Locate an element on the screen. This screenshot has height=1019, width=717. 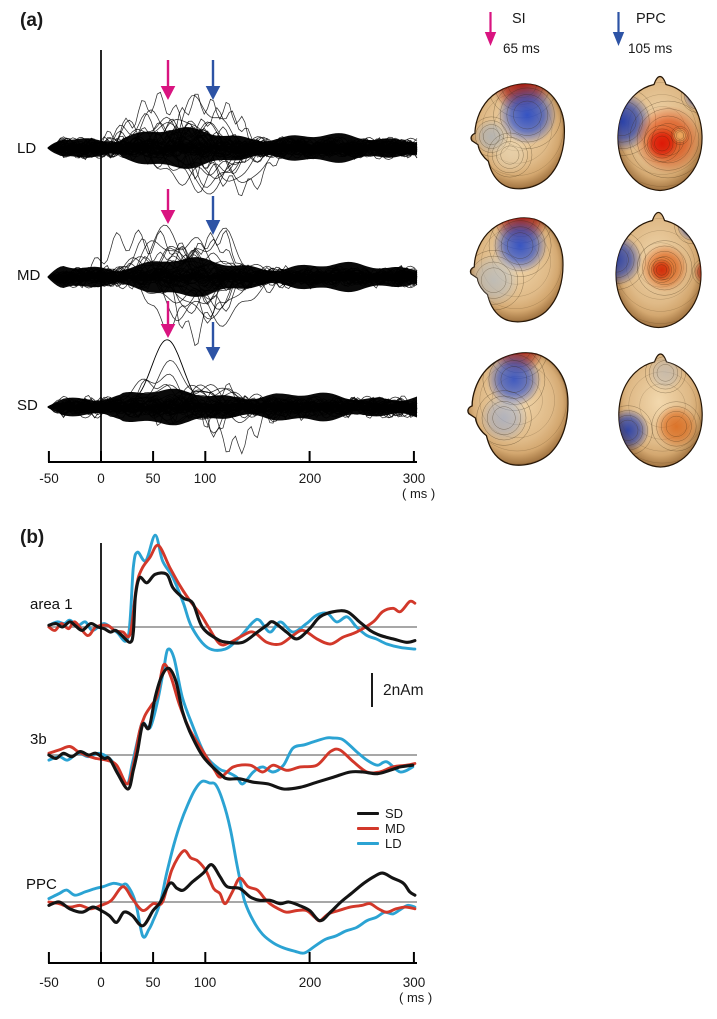
waveform-PPC-md is located at coordinates (232, 886).